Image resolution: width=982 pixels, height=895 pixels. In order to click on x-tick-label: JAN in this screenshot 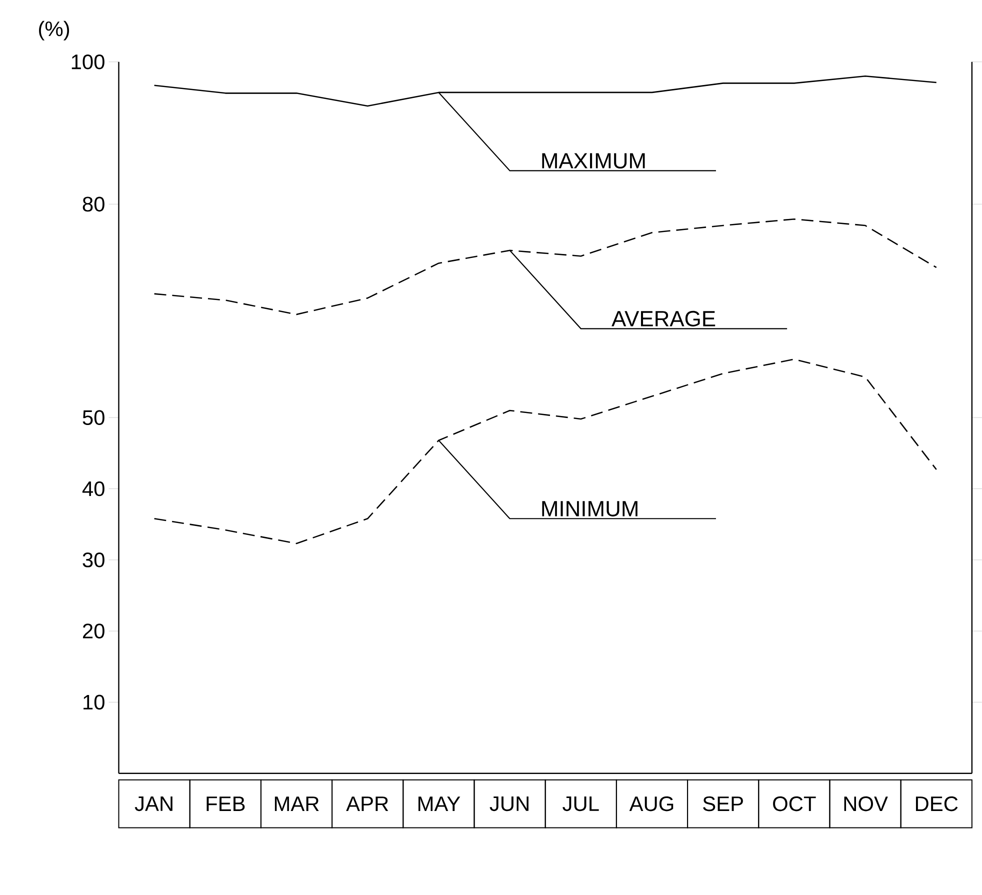, I will do `click(153, 804)`.